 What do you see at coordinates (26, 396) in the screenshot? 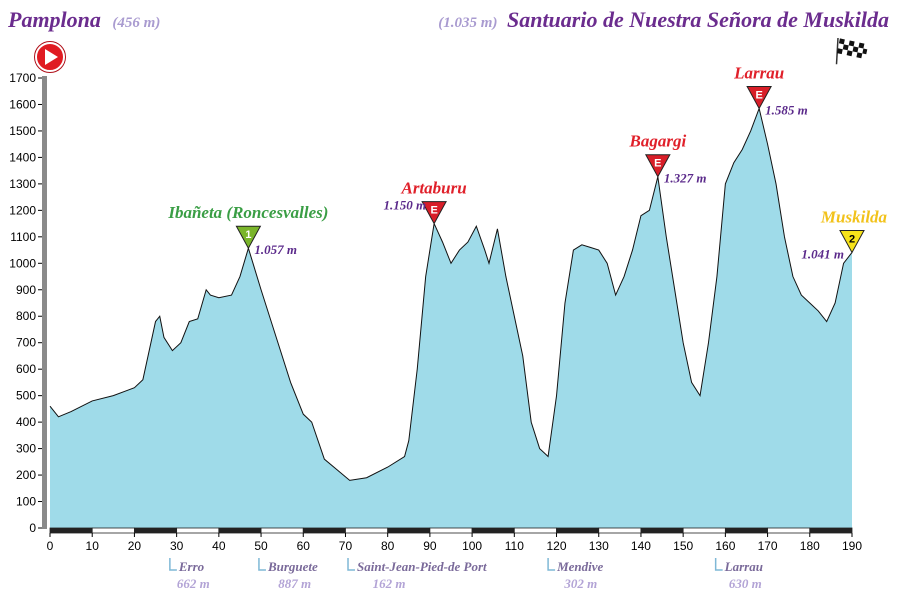
I see `y-tick-label: 500` at bounding box center [26, 396].